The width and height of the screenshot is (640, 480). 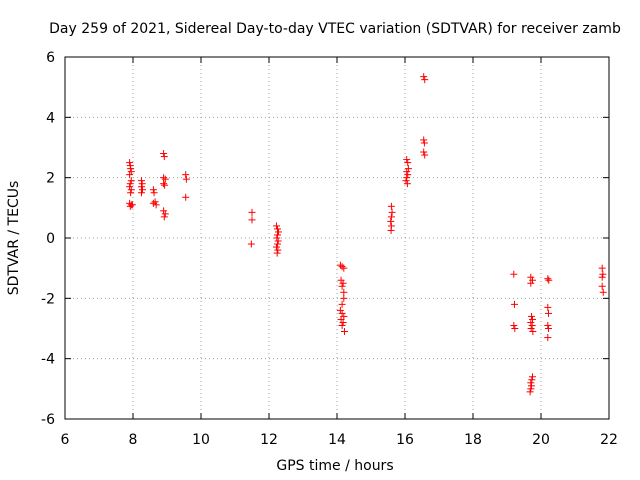 I want to click on y-tick-label: 4, so click(x=50, y=118).